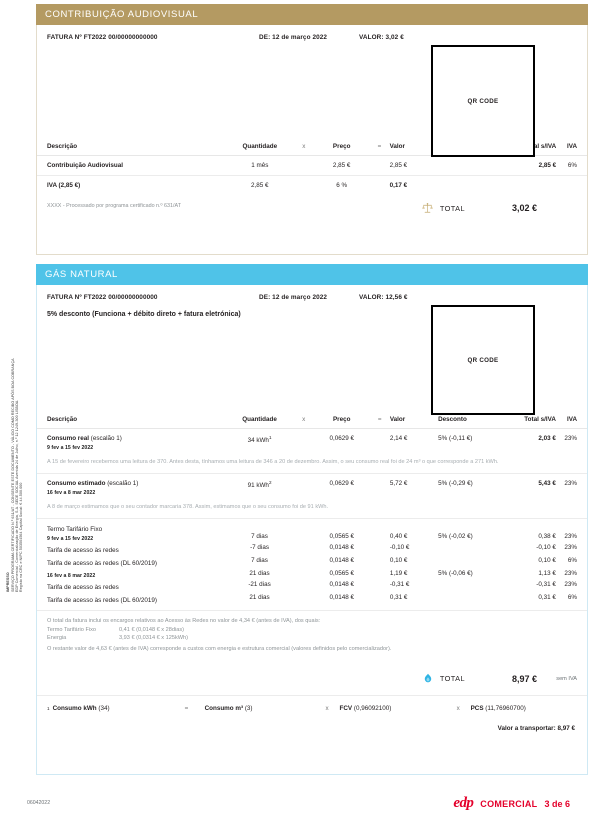 The width and height of the screenshot is (600, 825). I want to click on cell-valor: 0,10 €, so click(398, 560).